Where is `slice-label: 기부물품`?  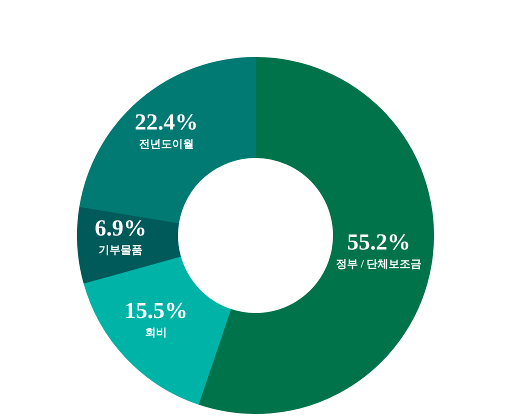
slice-label: 기부물품 is located at coordinates (120, 250).